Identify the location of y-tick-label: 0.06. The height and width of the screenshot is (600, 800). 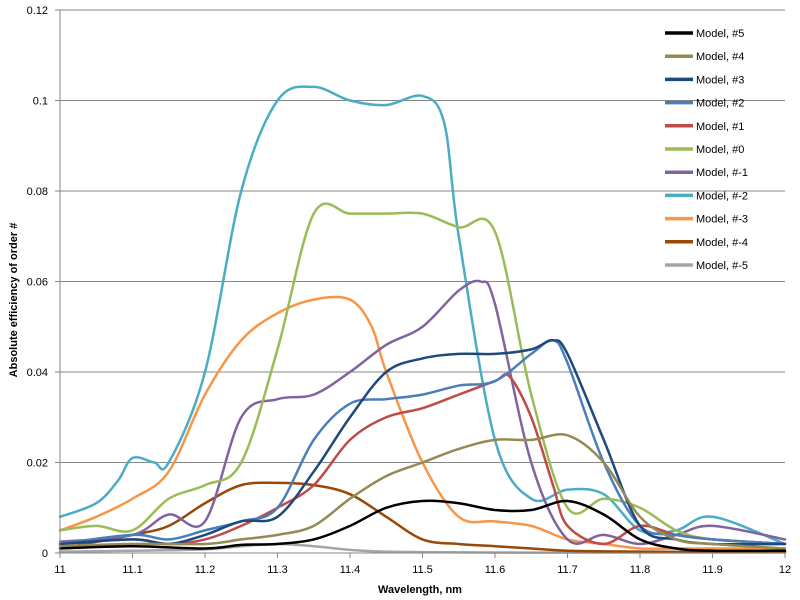
(37, 283).